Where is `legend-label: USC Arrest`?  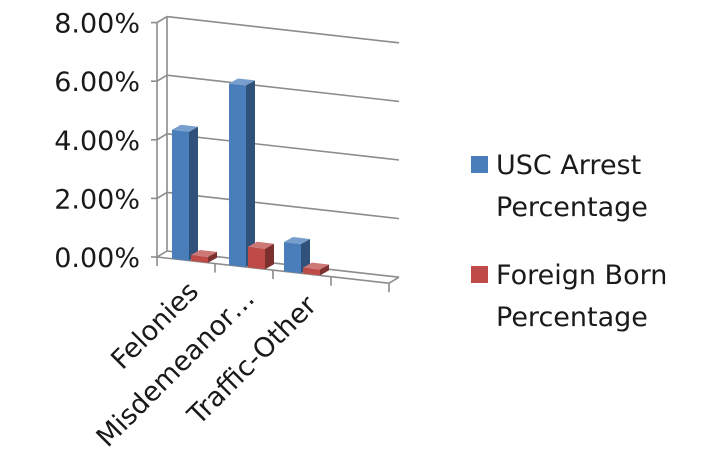
legend-label: USC Arrest is located at coordinates (568, 165).